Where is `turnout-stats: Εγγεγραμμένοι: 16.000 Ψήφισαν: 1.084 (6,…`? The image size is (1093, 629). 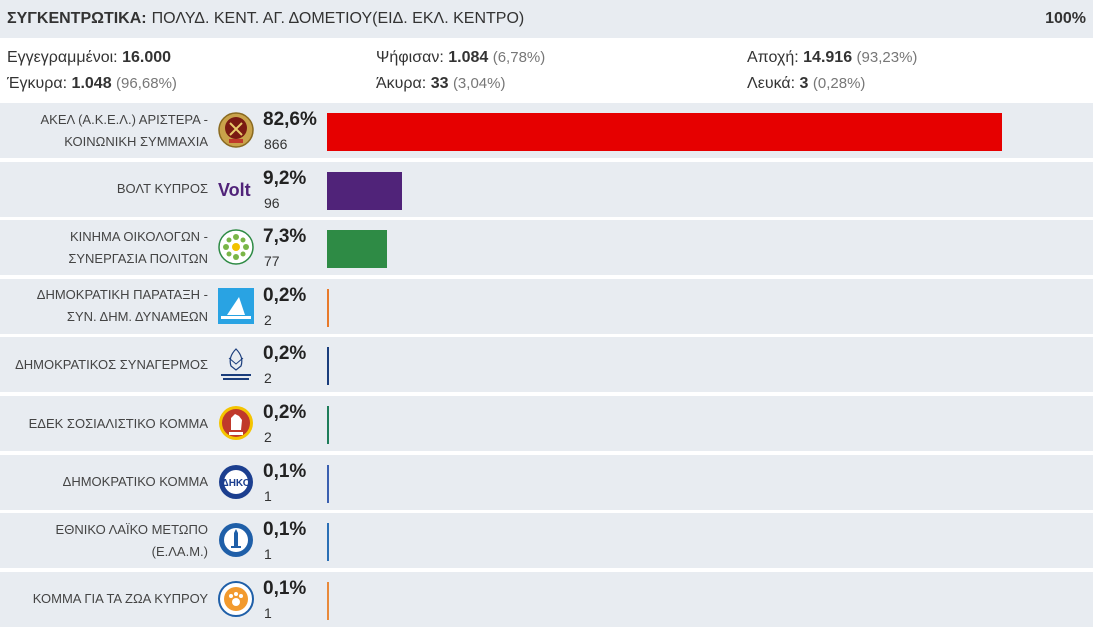
turnout-stats: Εγγεγραμμένοι: 16.000 Ψήφισαν: 1.084 (6,… is located at coordinates (546, 69).